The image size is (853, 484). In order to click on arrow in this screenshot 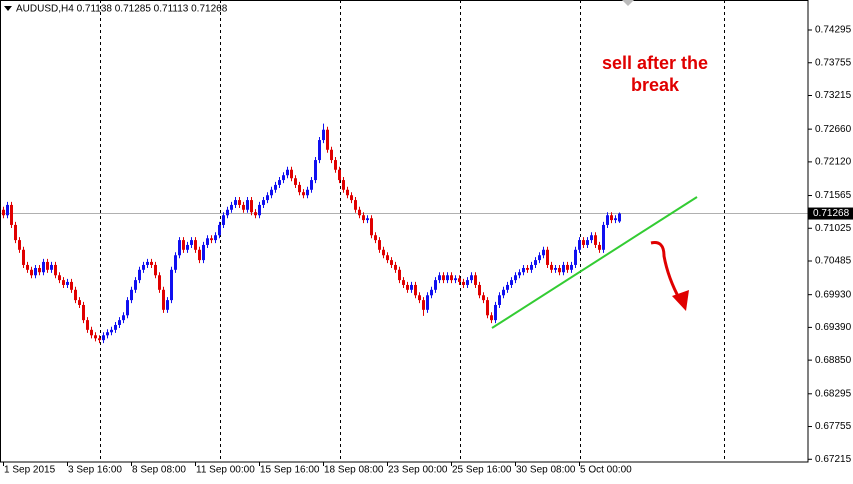, I will do `click(666, 271)`.